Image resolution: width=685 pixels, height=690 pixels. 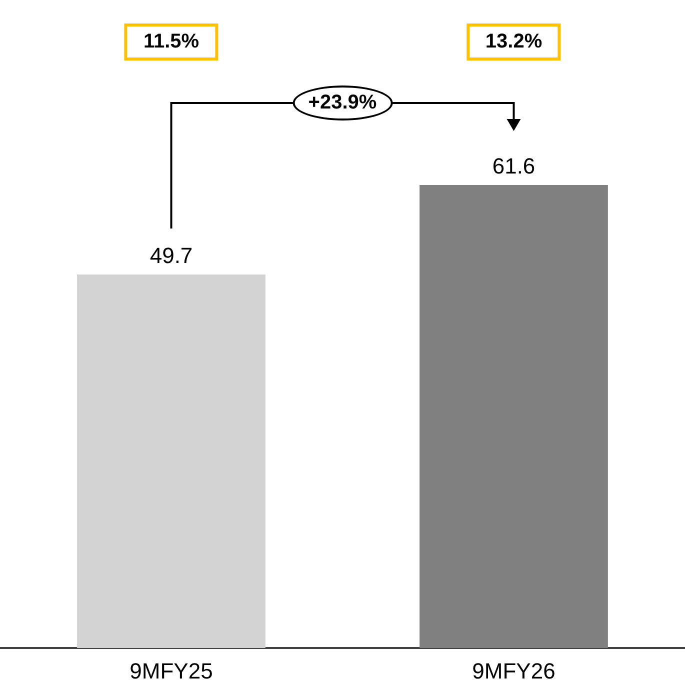 I want to click on text: 11.5%, so click(x=171, y=42).